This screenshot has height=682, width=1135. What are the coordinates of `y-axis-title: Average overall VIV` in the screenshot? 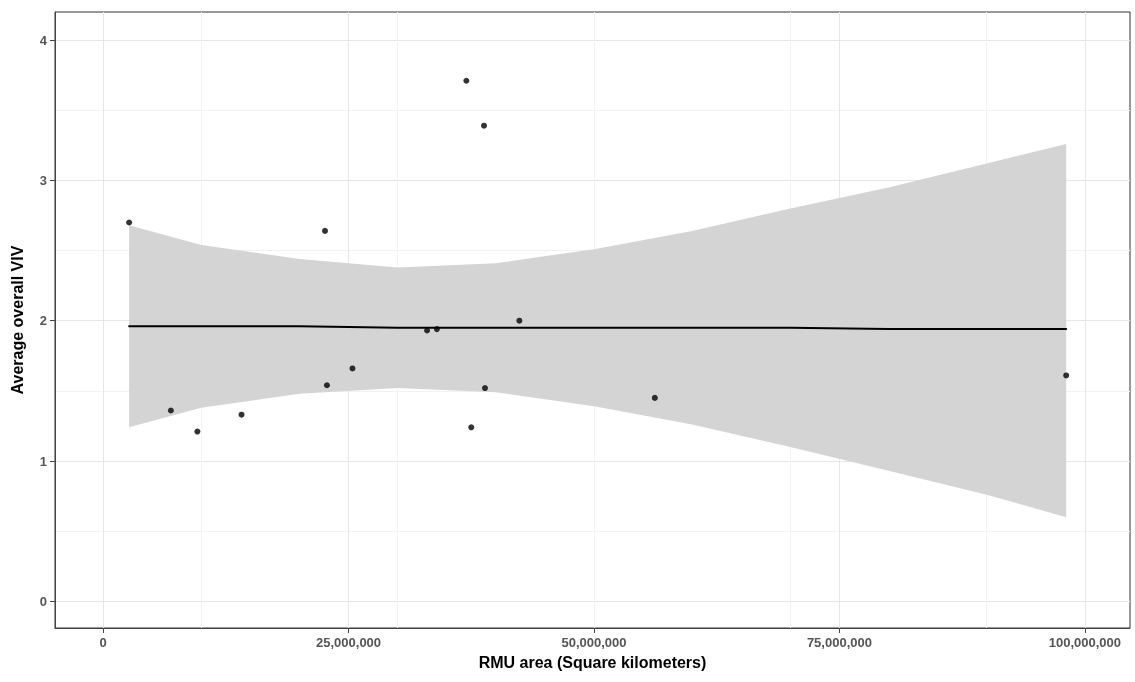 It's located at (17, 320).